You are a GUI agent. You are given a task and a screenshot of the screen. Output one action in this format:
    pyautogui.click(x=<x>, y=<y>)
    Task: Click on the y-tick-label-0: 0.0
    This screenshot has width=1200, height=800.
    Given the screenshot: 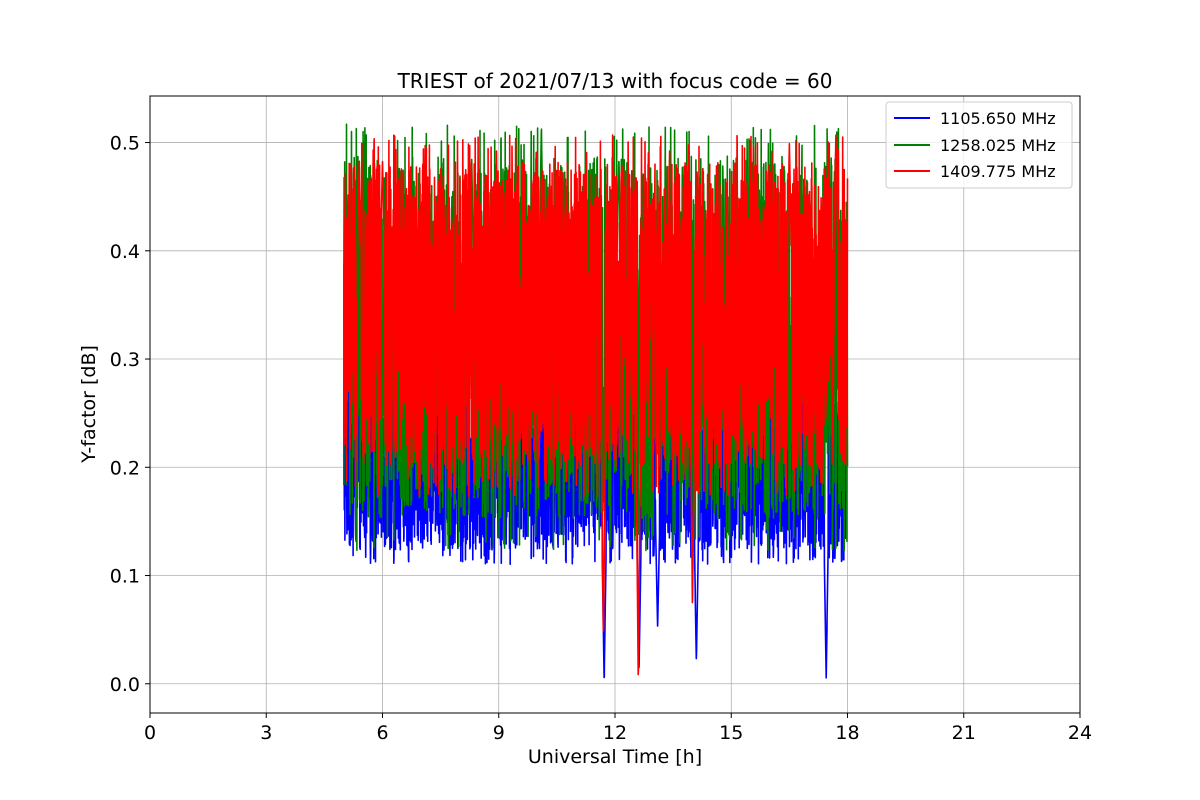 What is the action you would take?
    pyautogui.click(x=125, y=685)
    